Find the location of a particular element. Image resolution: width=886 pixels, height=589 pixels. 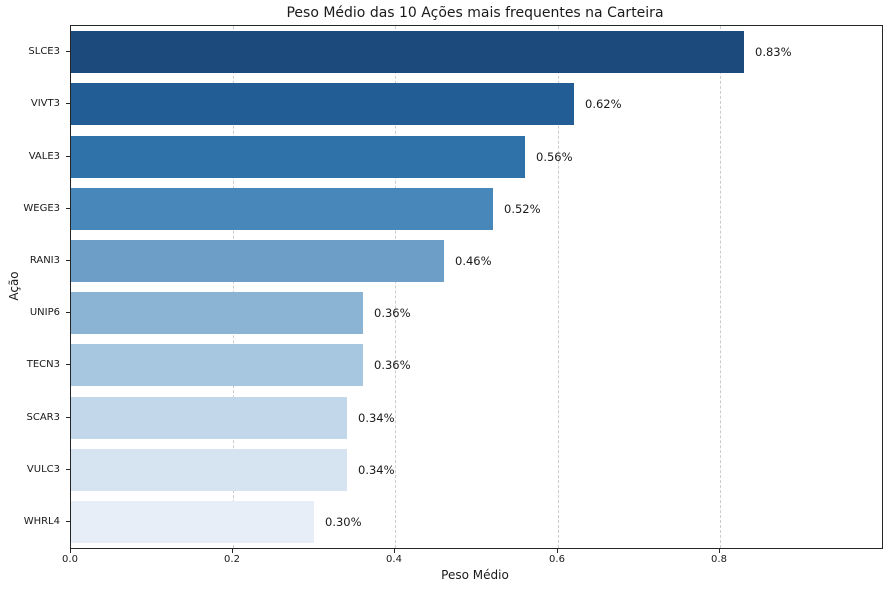

x-tick-label-0.0: 0.0 is located at coordinates (70, 559).